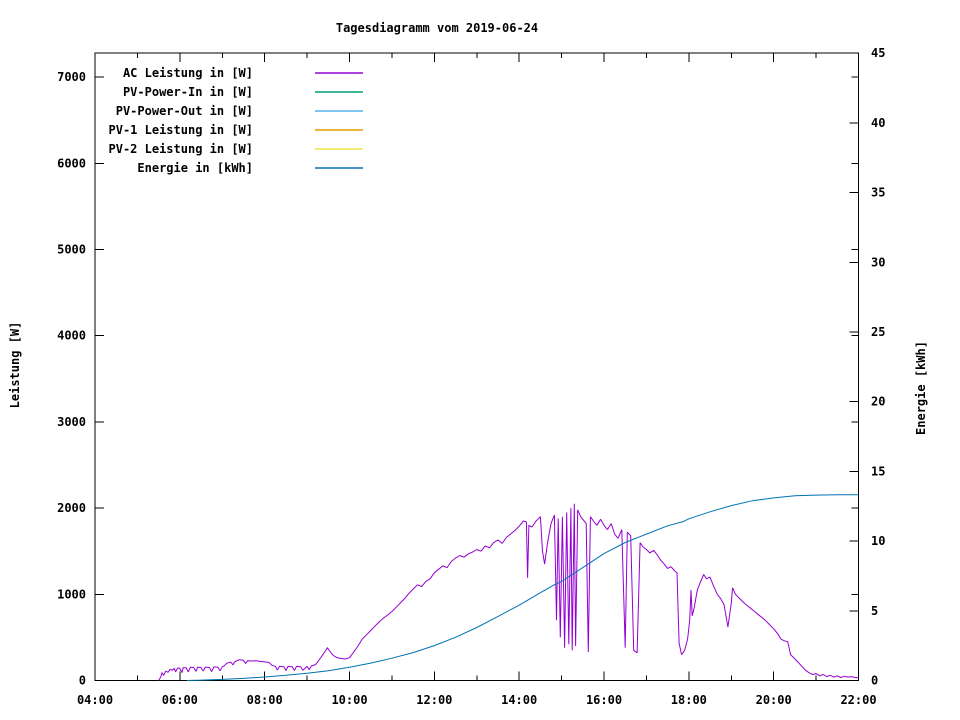 The height and width of the screenshot is (720, 960). Describe the element at coordinates (878, 332) in the screenshot. I see `y2-tick-label: 25` at that location.